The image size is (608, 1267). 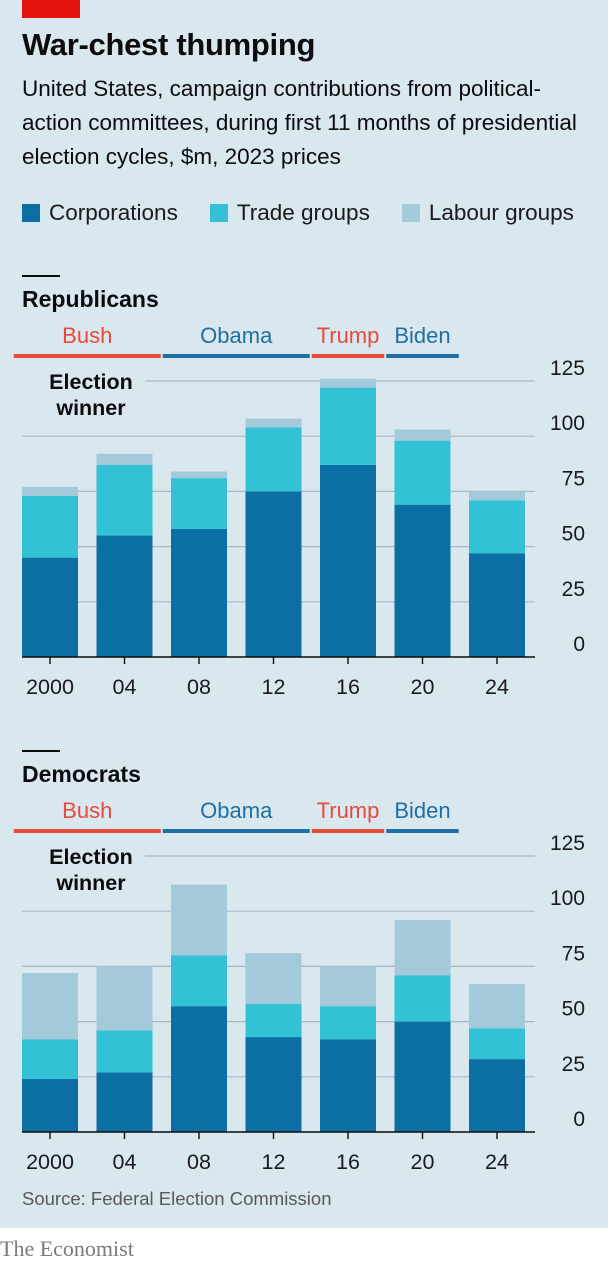 What do you see at coordinates (348, 426) in the screenshot?
I see `bar-republicans-16-trade-groups` at bounding box center [348, 426].